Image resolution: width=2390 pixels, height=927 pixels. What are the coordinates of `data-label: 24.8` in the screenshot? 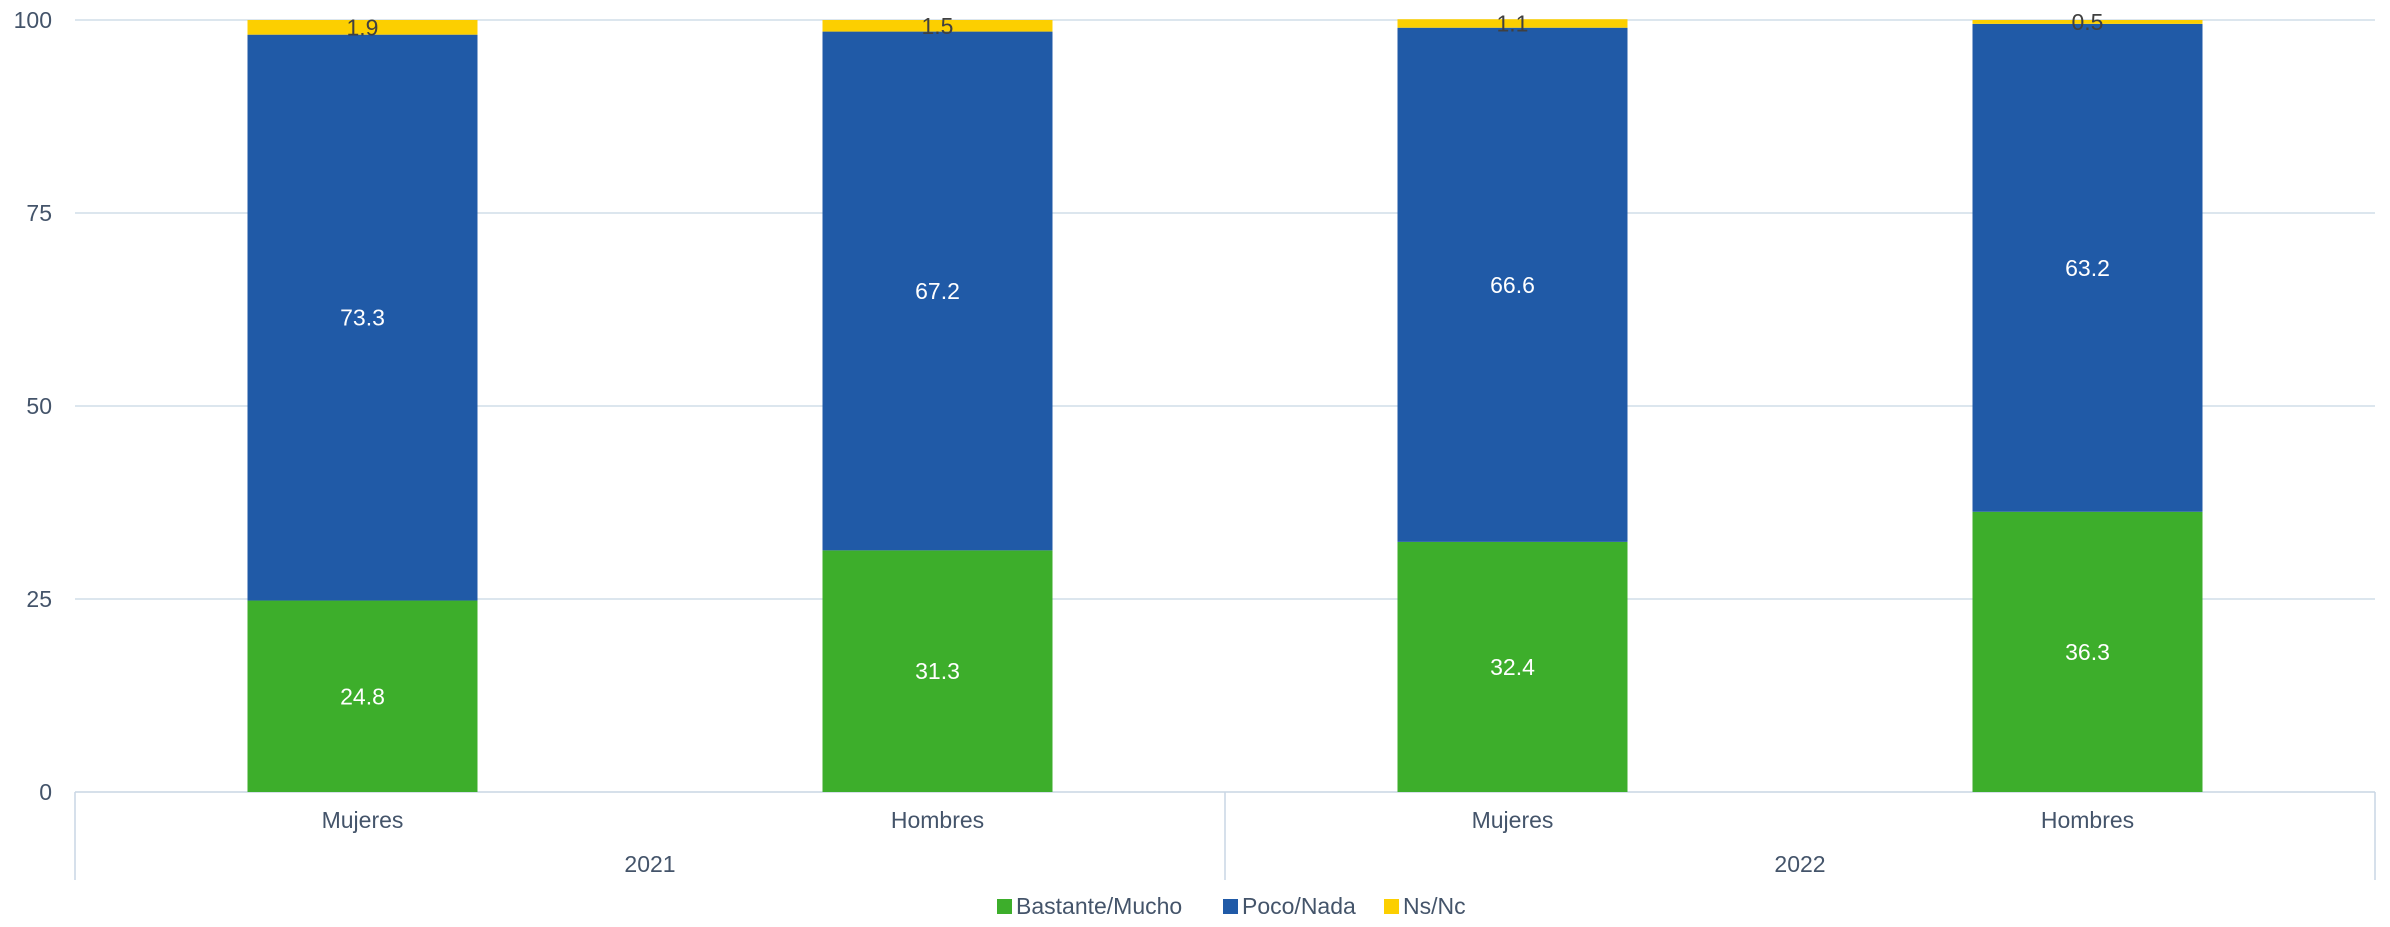 It's located at (362, 696).